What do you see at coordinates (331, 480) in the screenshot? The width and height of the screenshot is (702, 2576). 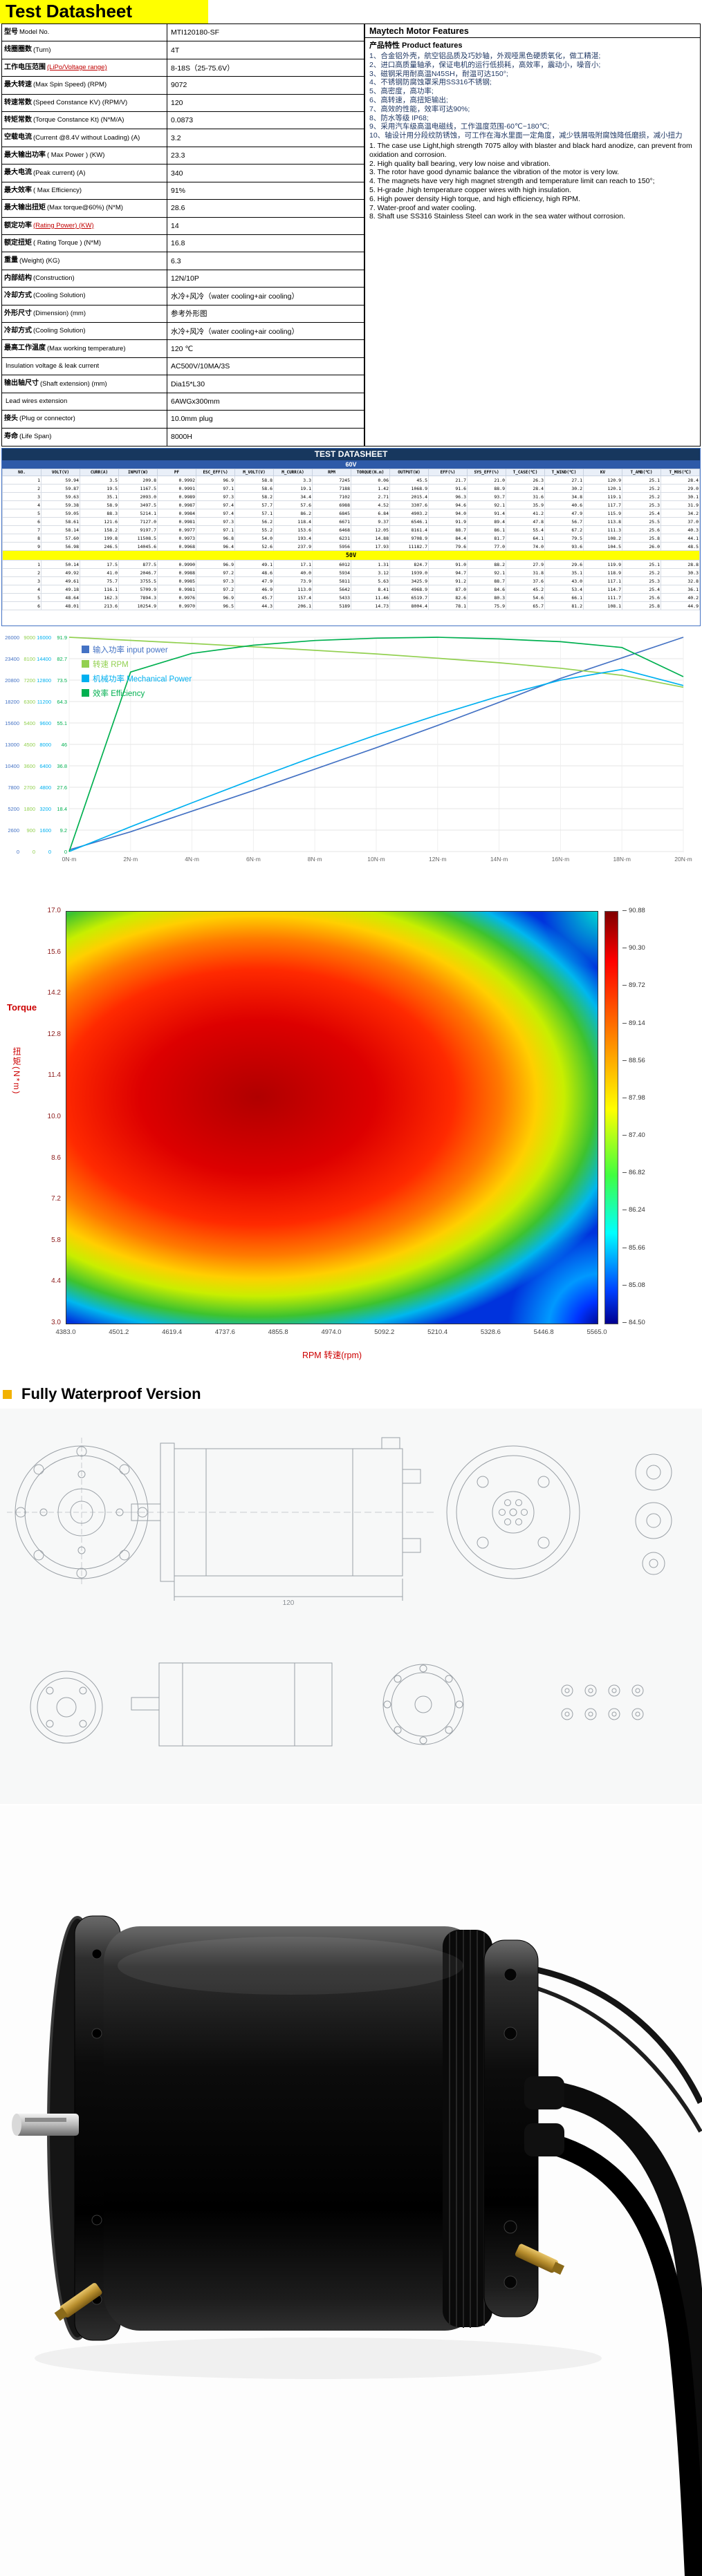 I see `test-cell: 7245` at bounding box center [331, 480].